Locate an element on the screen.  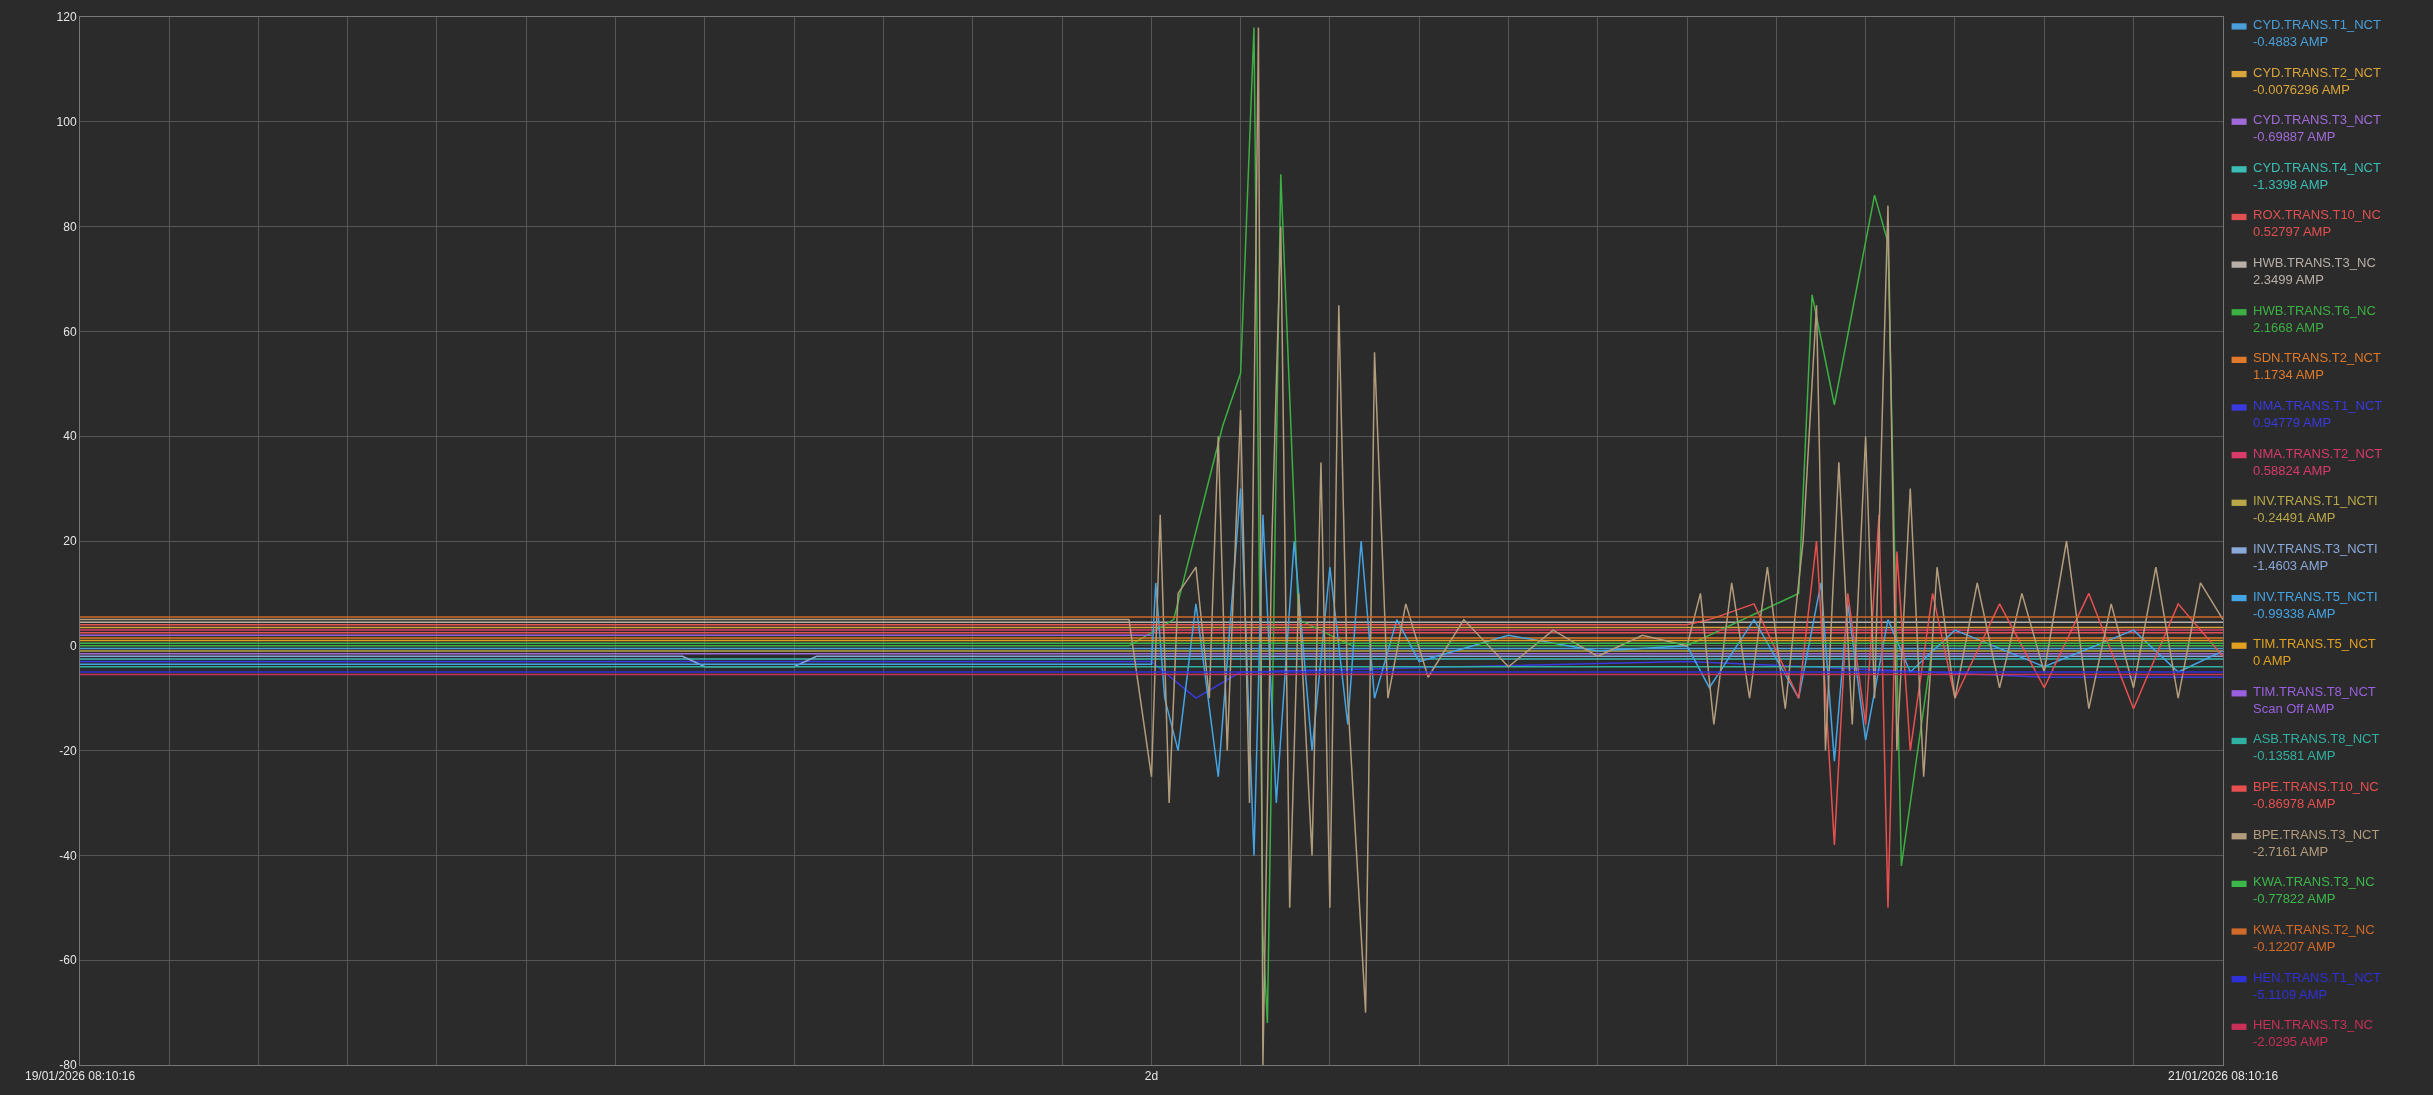
legend-label: BPE.TRANS.T10_NC -0.86978 AMP is located at coordinates (2316, 795).